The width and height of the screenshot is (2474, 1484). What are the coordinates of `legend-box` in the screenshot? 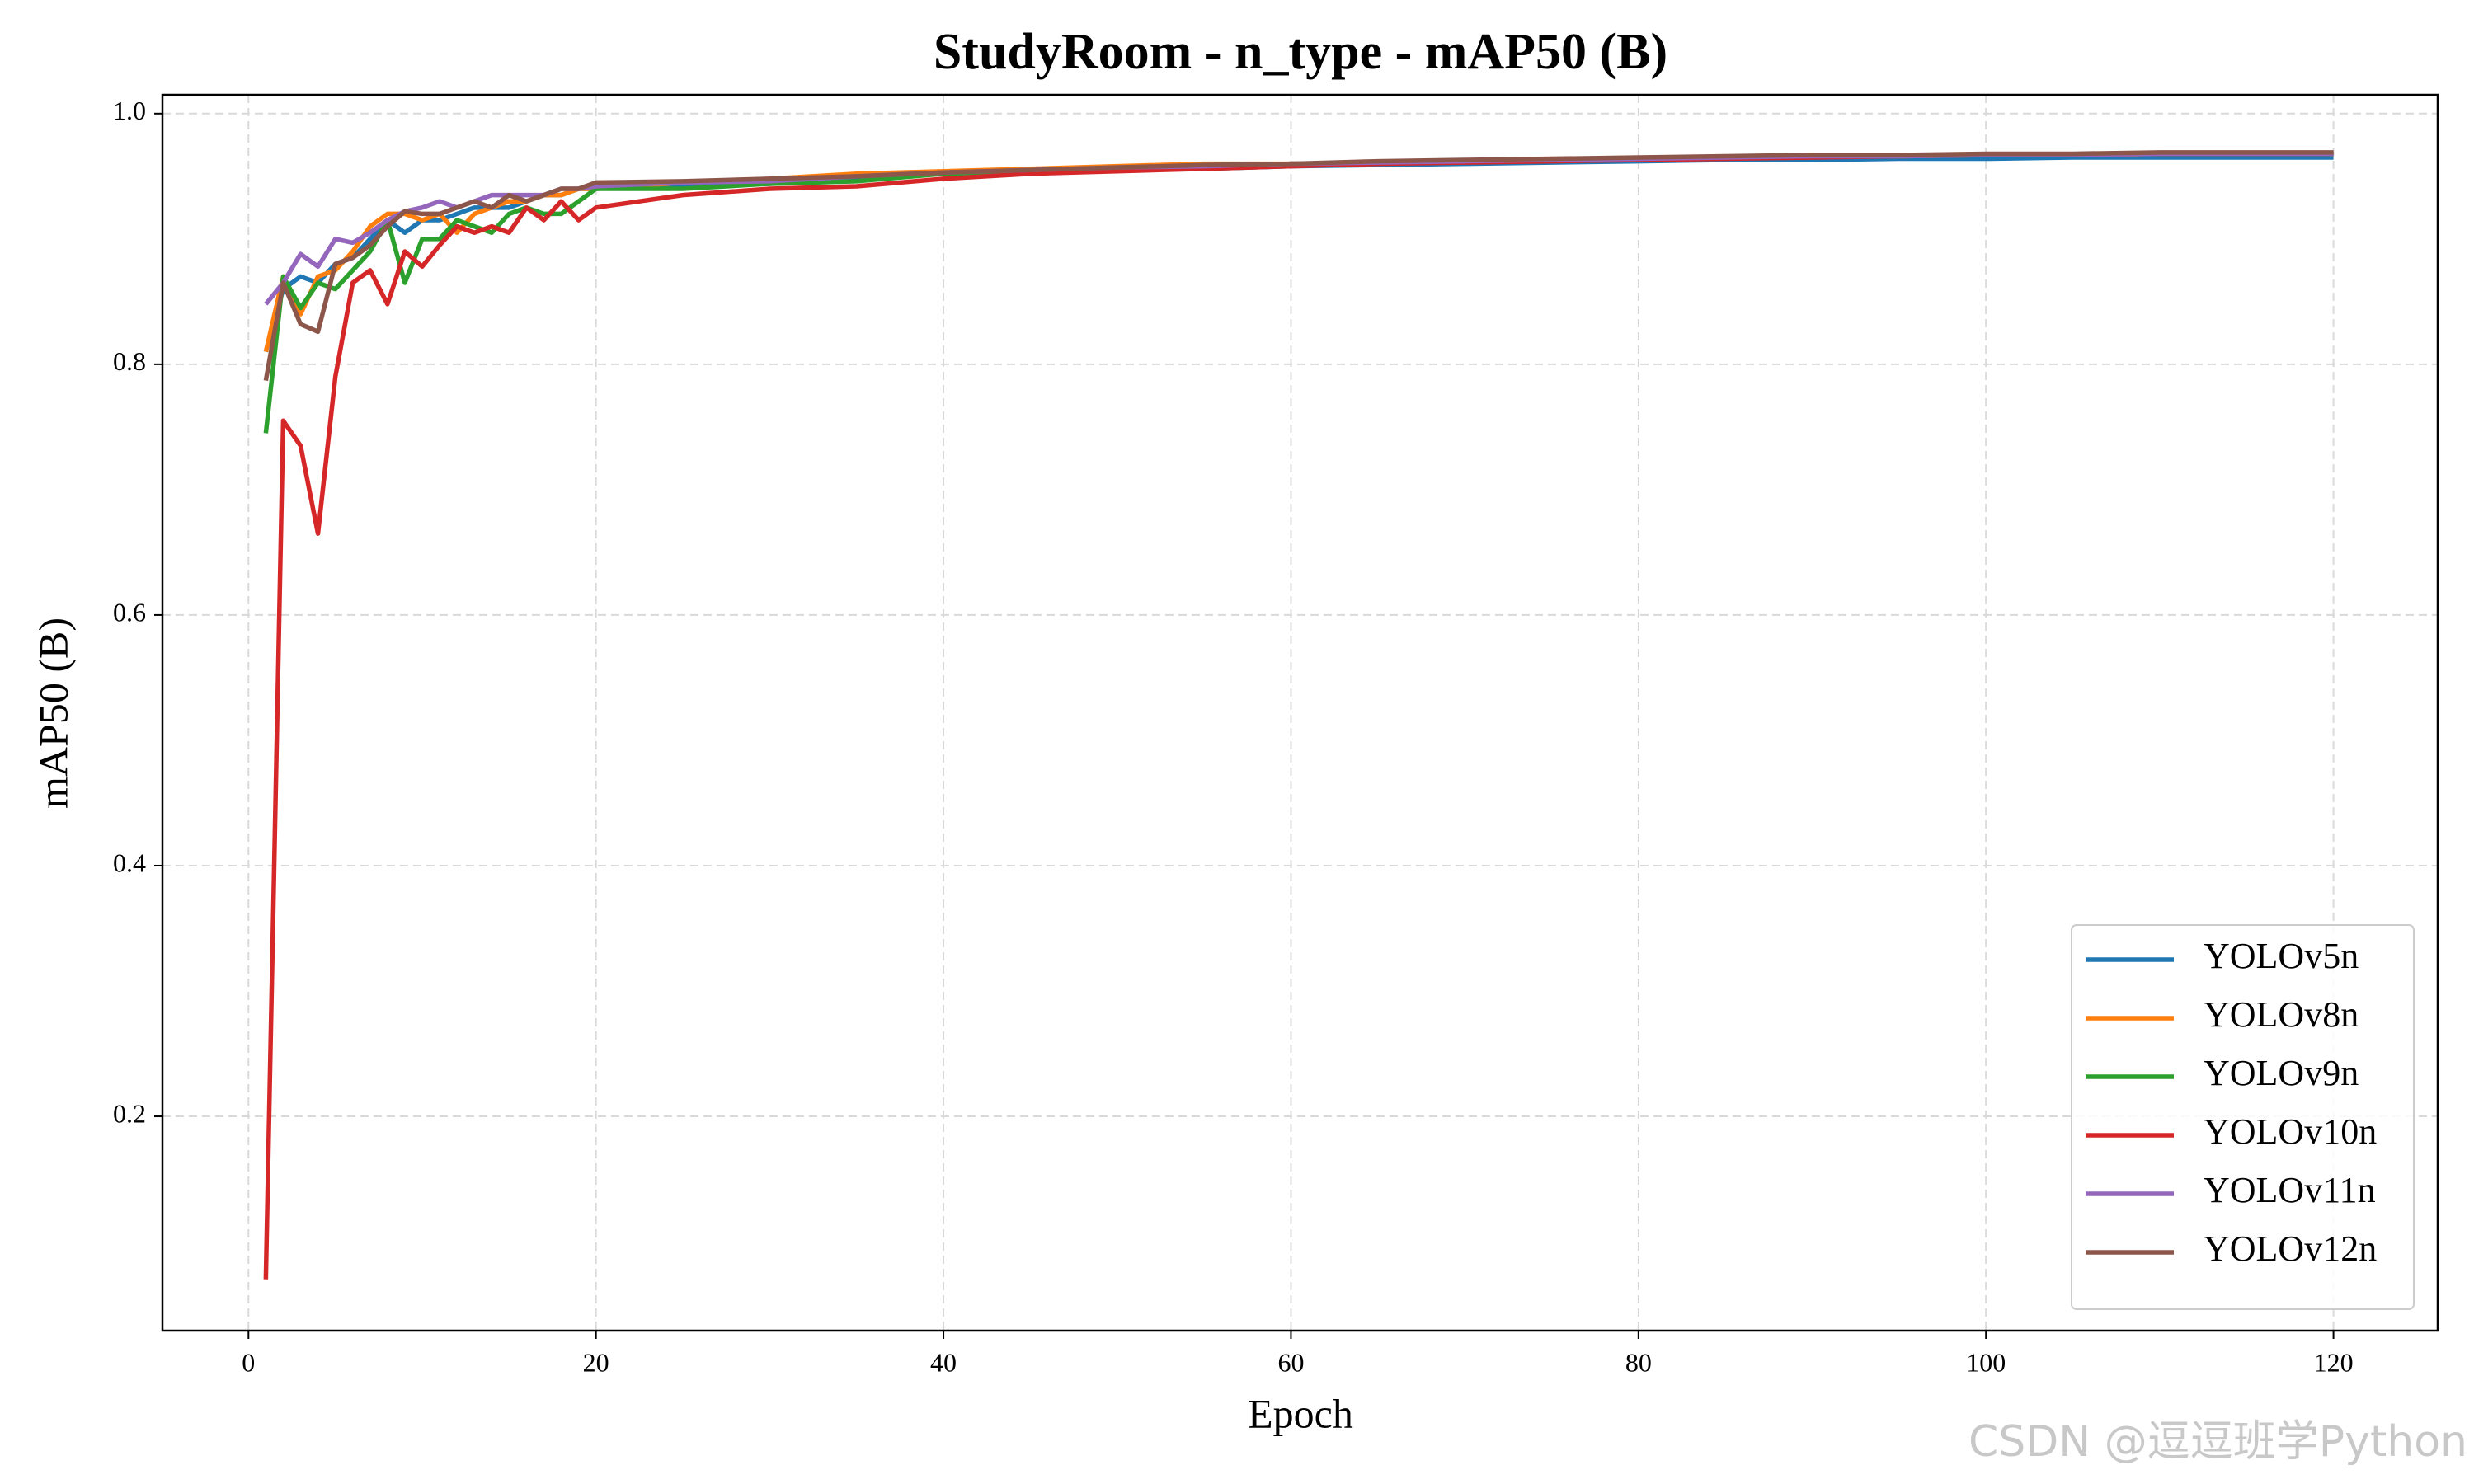 It's located at (2243, 1117).